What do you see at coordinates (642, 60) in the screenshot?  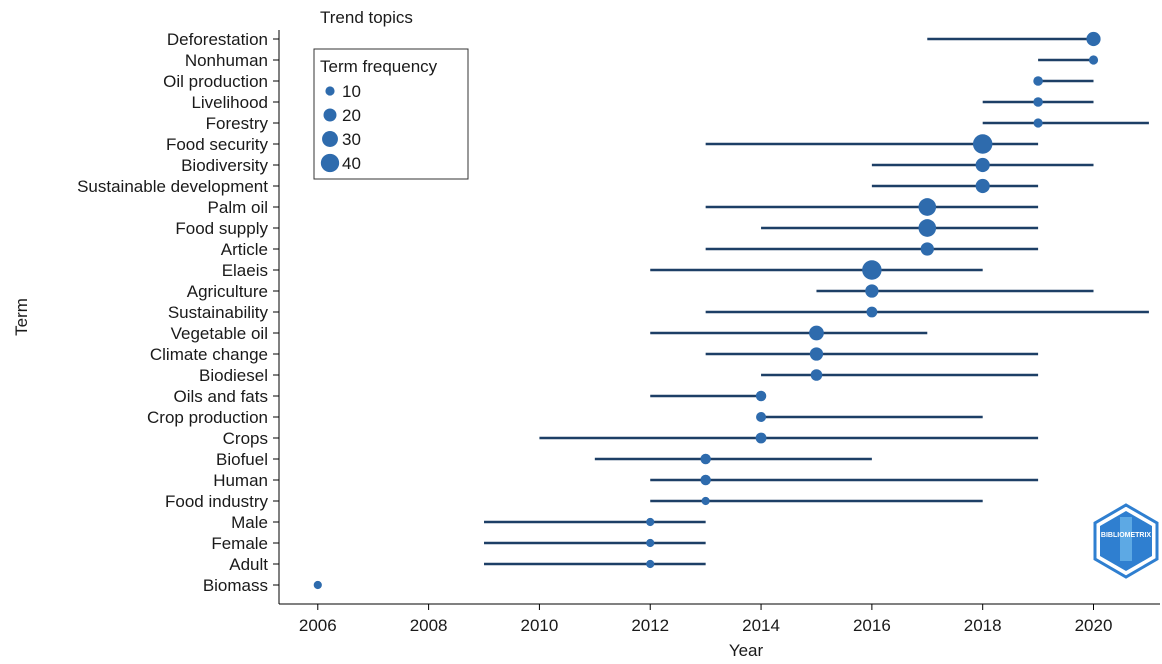 I see `term-row: Nonhuman` at bounding box center [642, 60].